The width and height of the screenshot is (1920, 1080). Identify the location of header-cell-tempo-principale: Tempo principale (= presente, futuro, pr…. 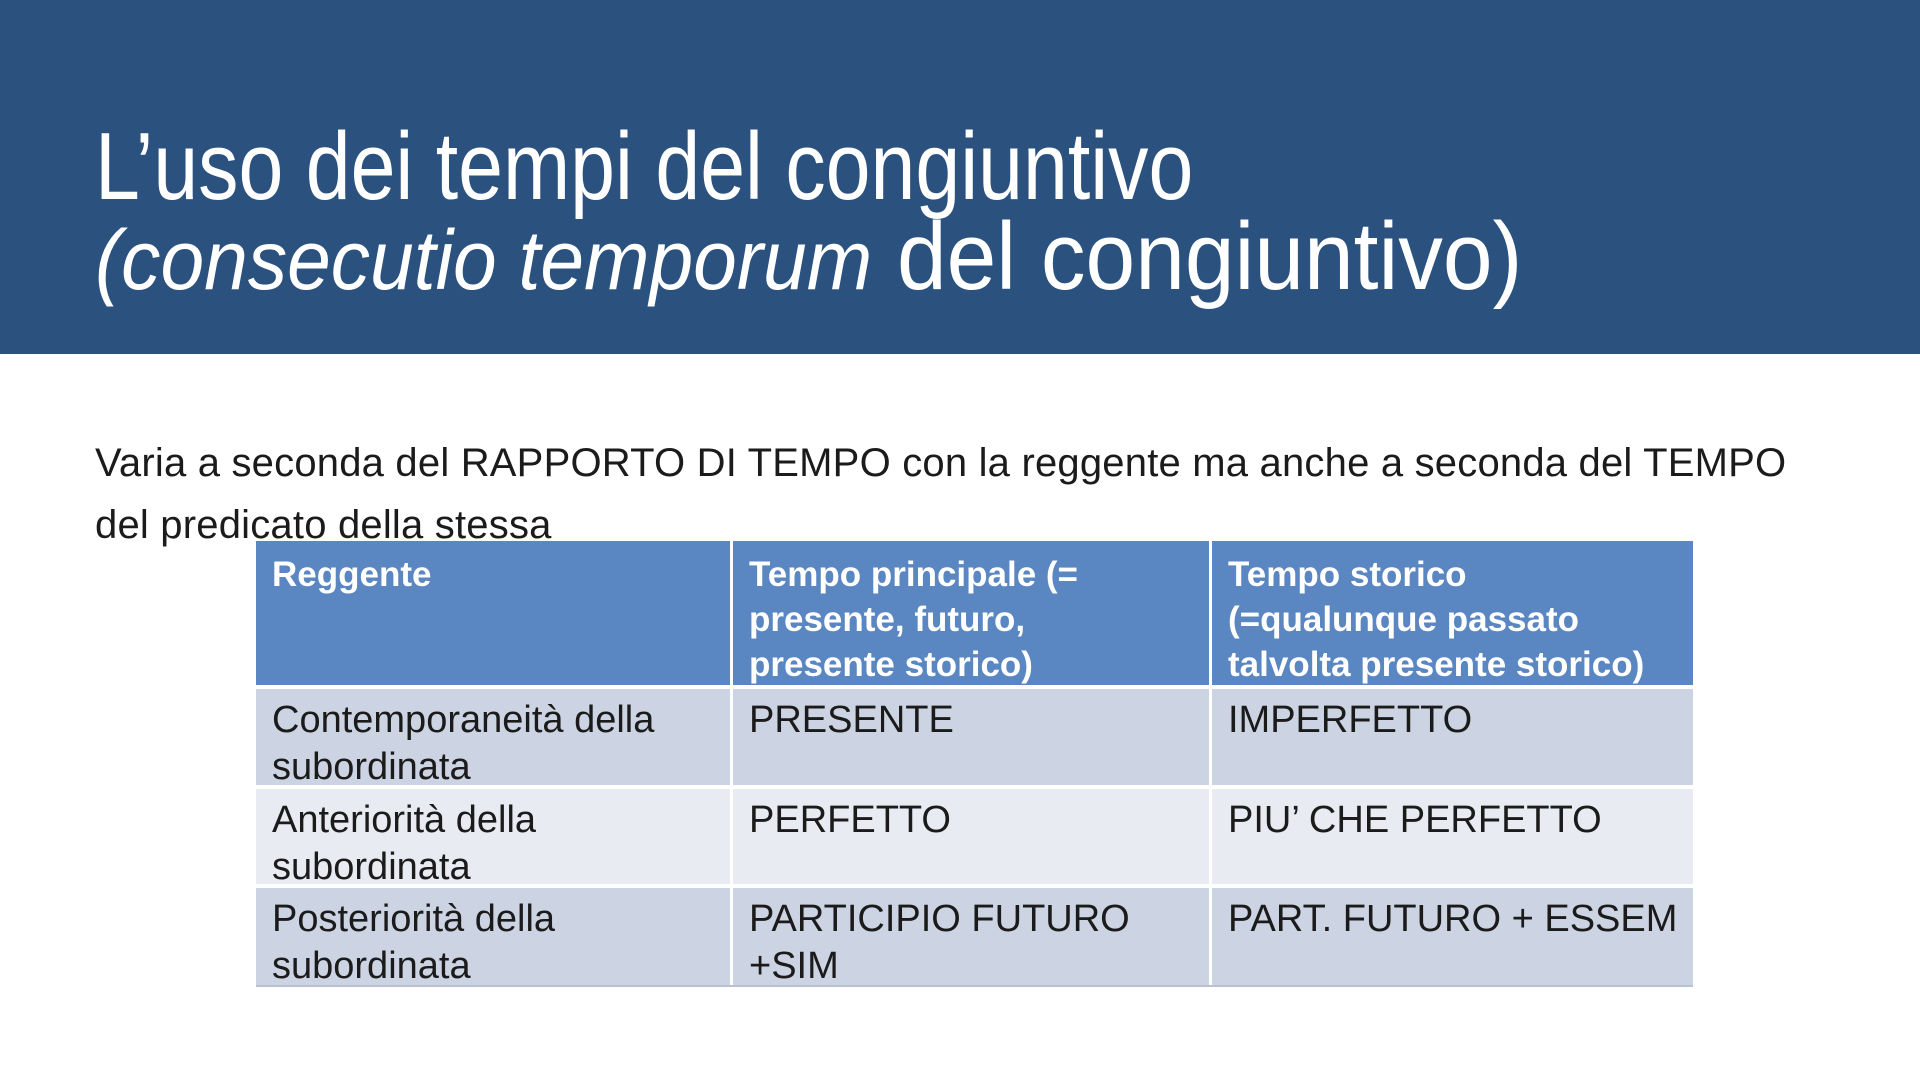
(971, 613).